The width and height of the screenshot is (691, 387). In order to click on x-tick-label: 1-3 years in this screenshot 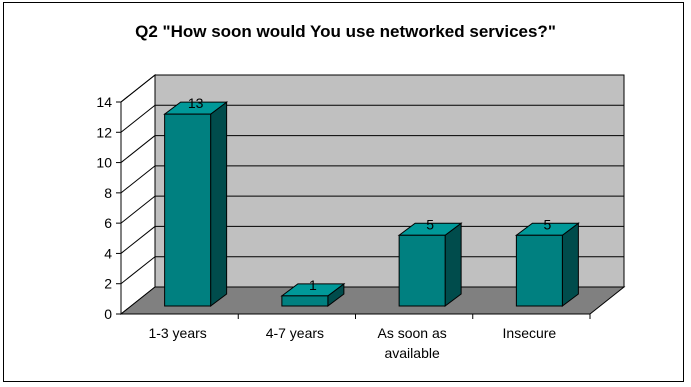, I will do `click(177, 333)`.